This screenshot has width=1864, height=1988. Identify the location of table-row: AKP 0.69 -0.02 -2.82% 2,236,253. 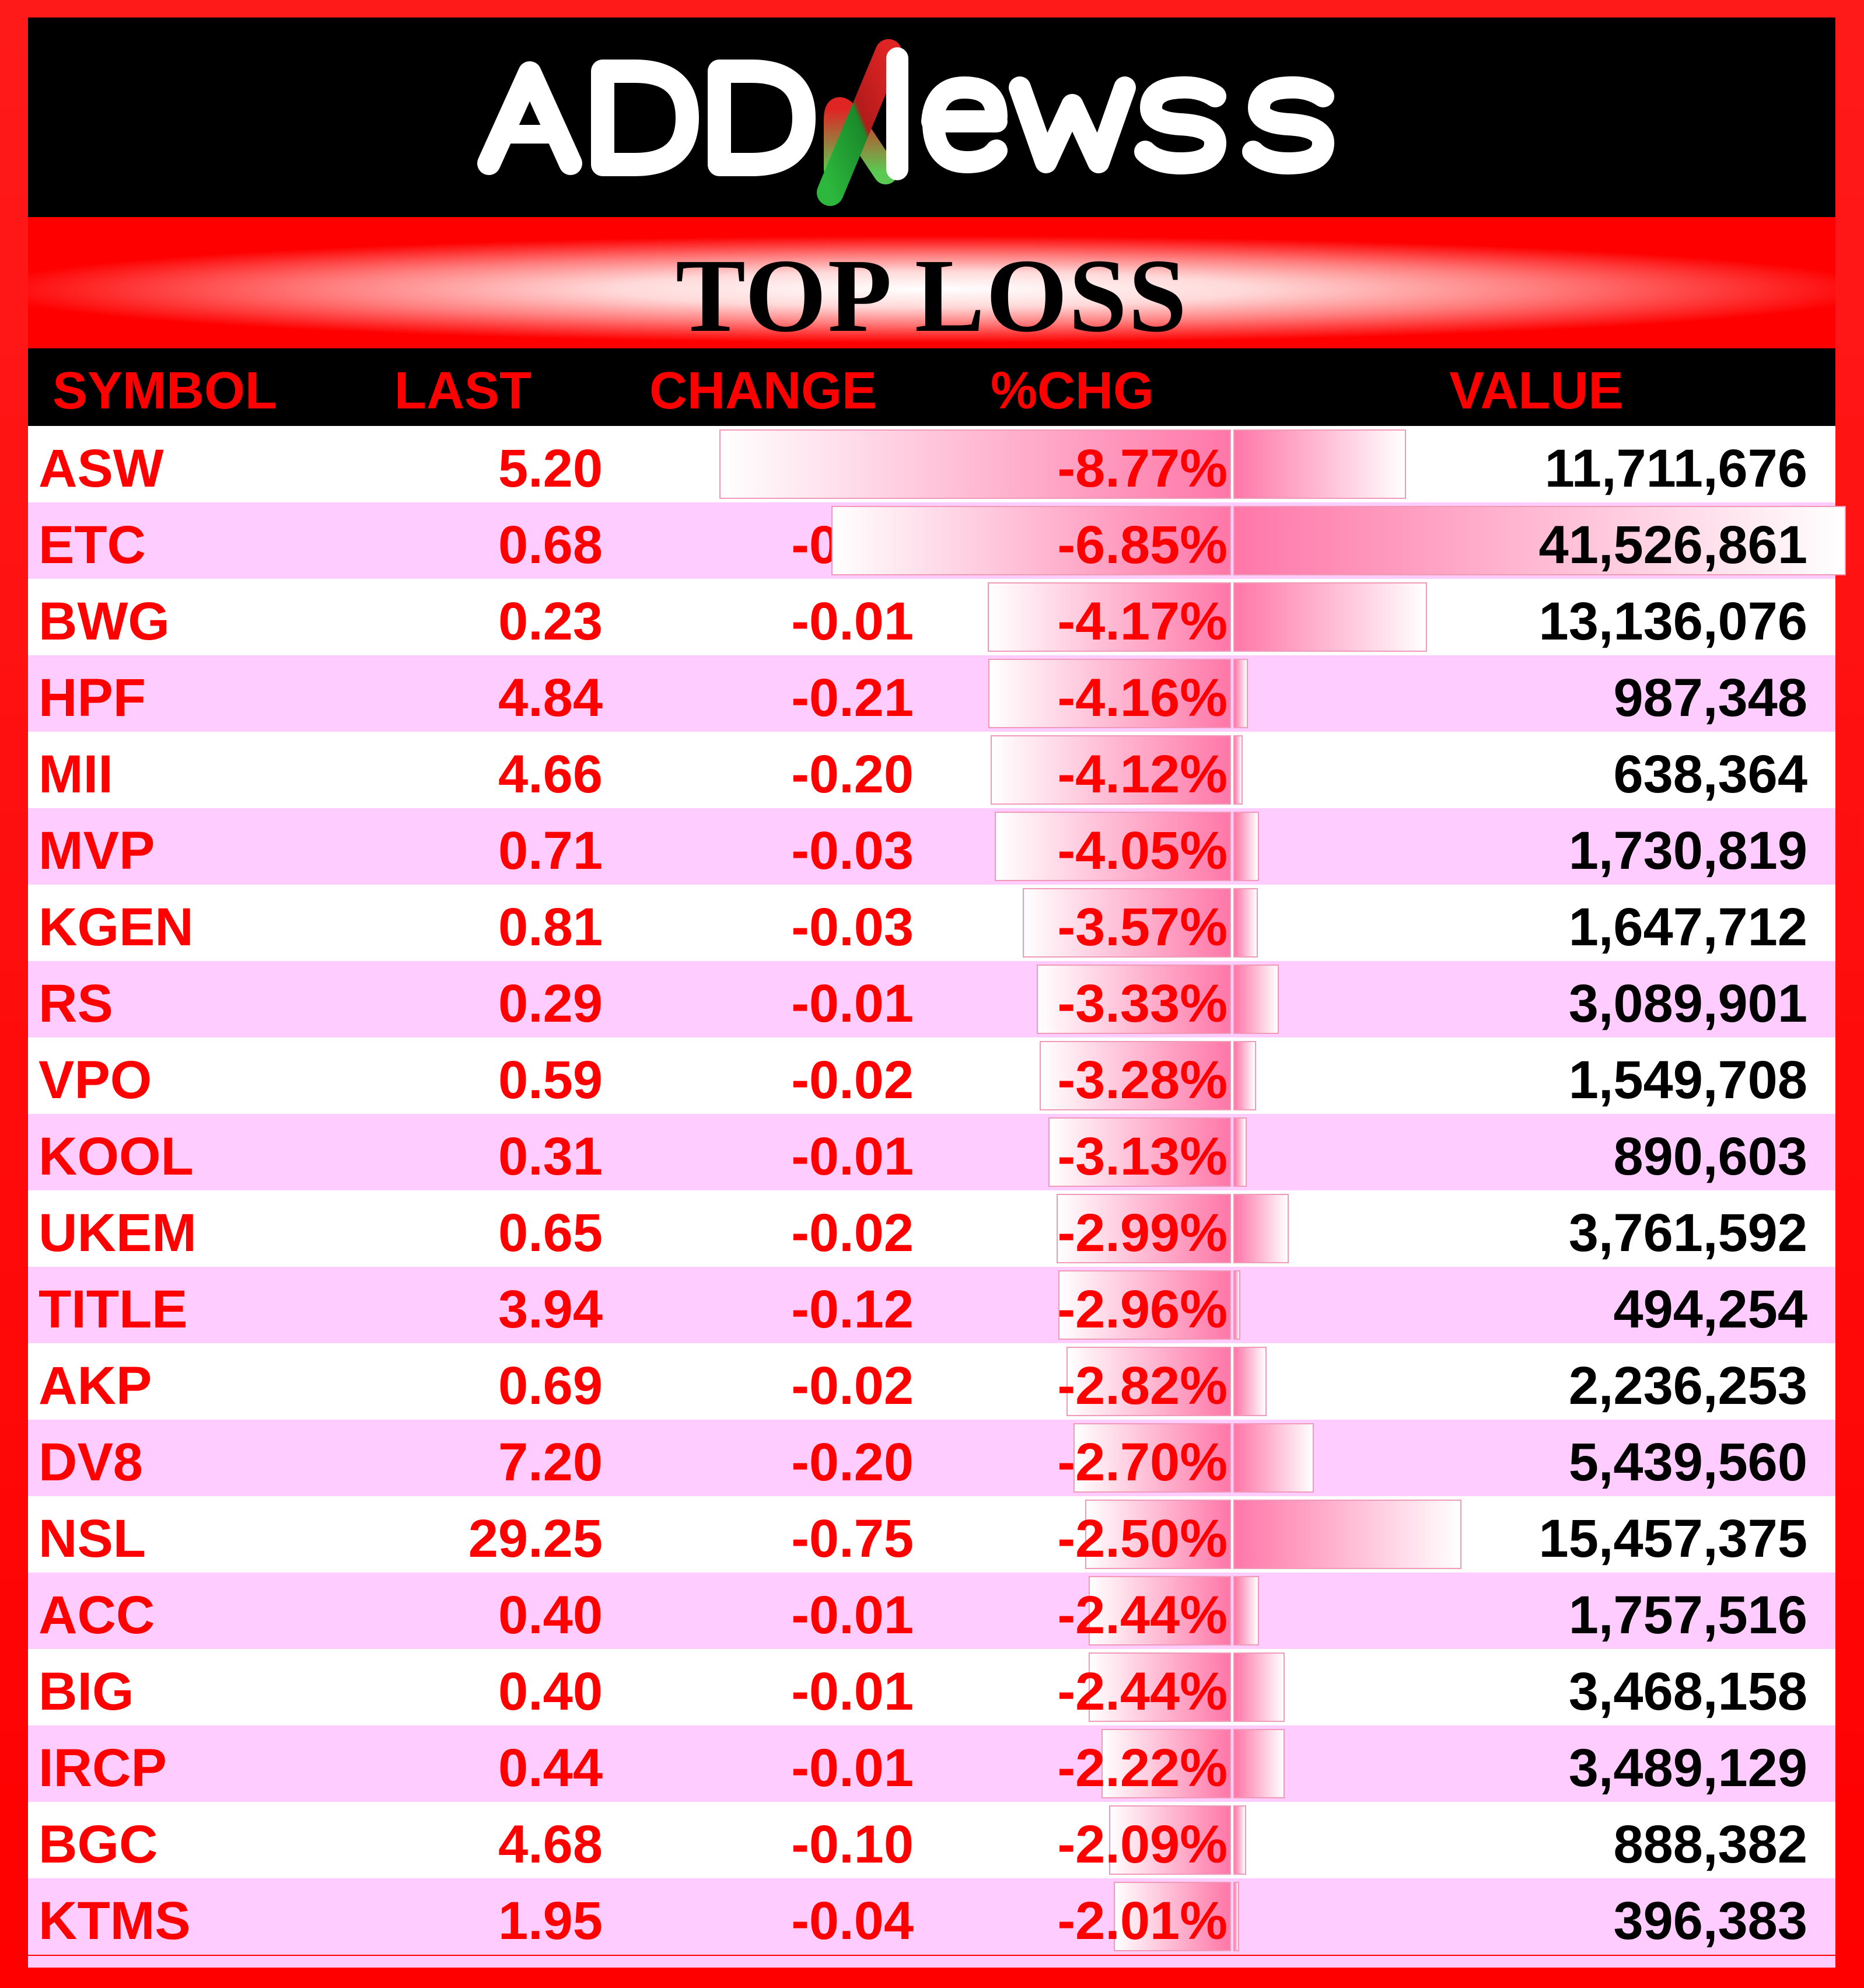
(931, 1381).